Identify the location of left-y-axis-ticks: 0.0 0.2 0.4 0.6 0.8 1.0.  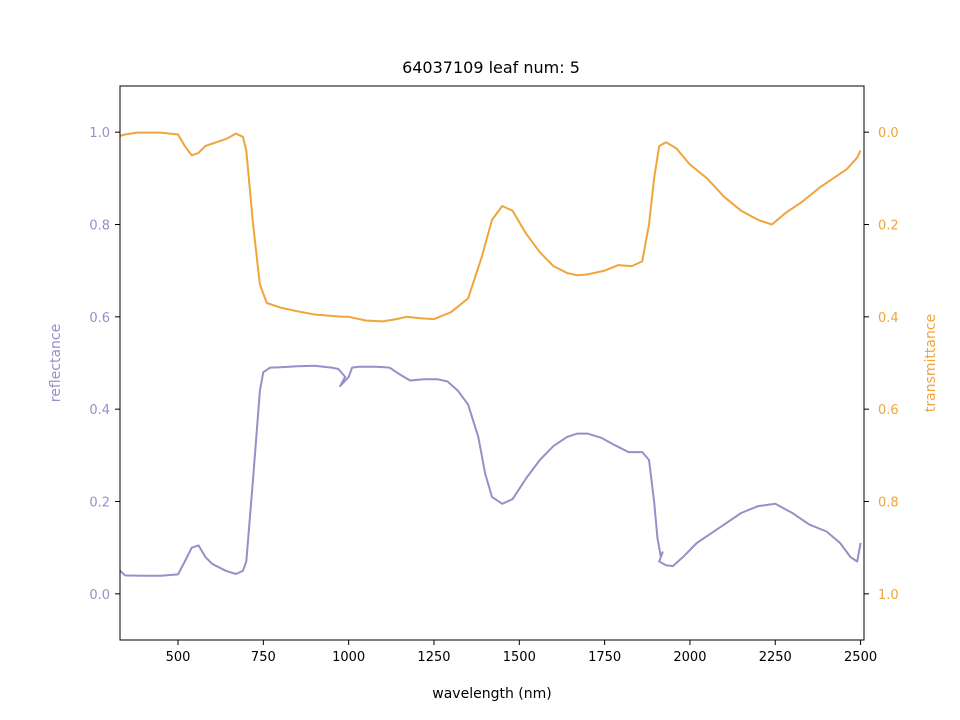
(104, 364).